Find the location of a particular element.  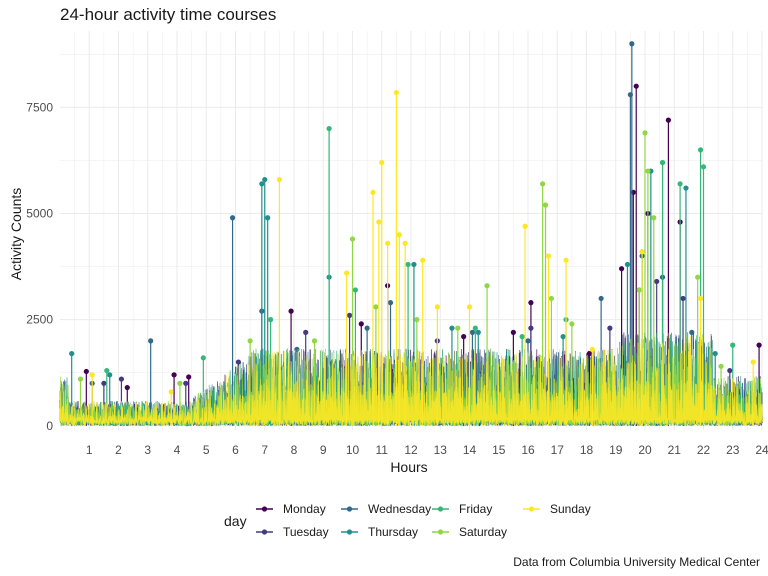

x-tick-label: 5 is located at coordinates (206, 450).